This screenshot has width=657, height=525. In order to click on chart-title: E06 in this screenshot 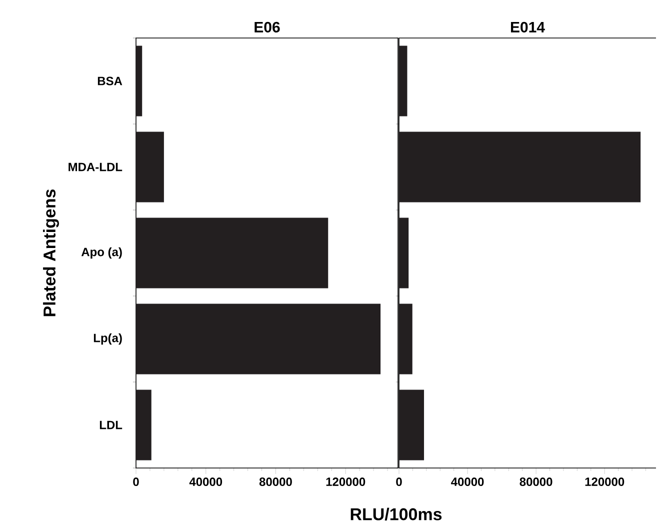, I will do `click(267, 27)`.